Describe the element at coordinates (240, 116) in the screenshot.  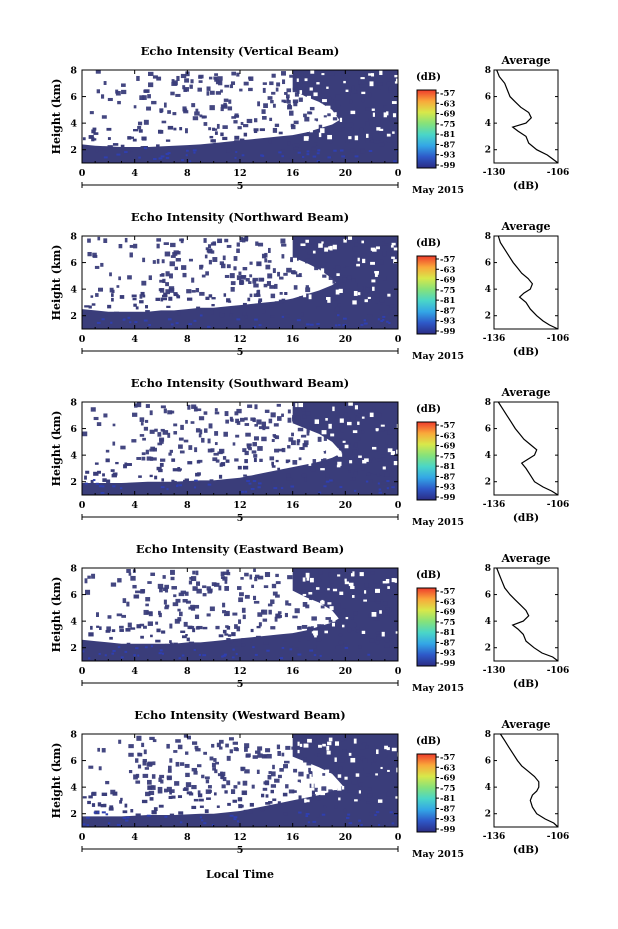
I see `echo-heatmap` at that location.